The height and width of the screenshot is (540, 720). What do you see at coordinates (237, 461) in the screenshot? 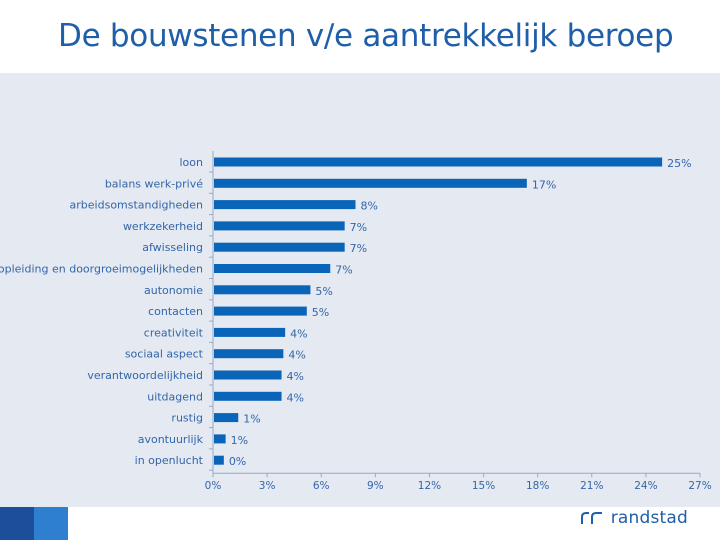
I see `value-label: 0%` at bounding box center [237, 461].